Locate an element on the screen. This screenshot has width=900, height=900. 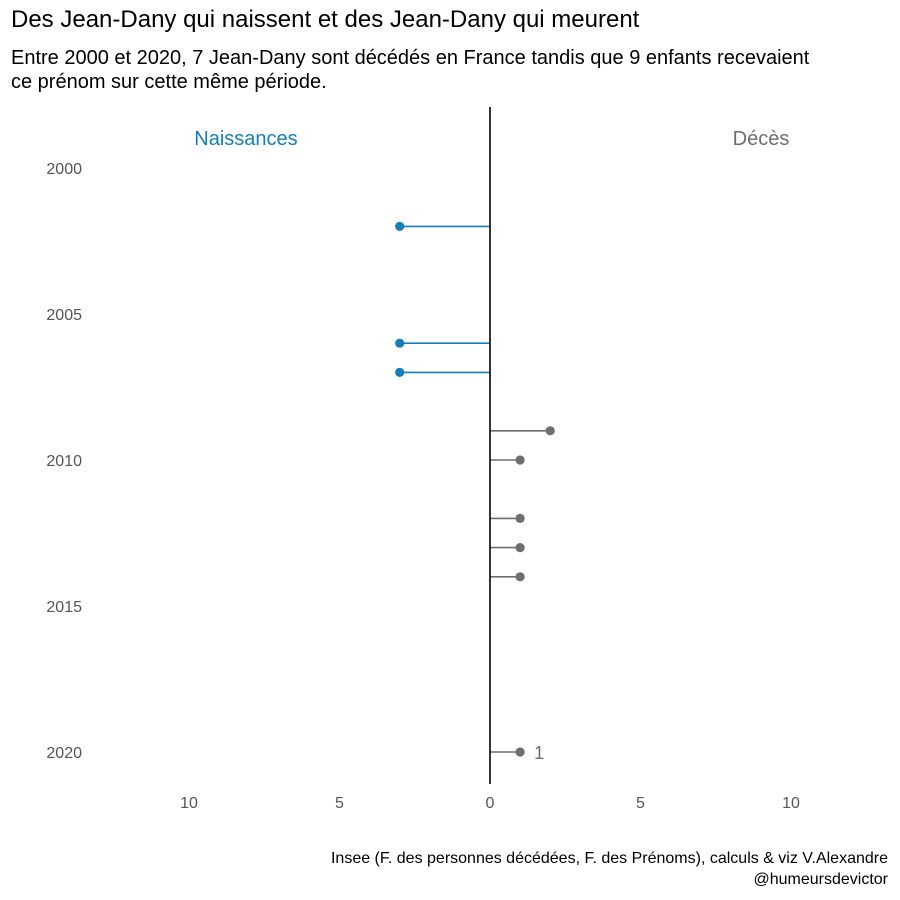
side-labels: Naissances Décès is located at coordinates (491, 139).